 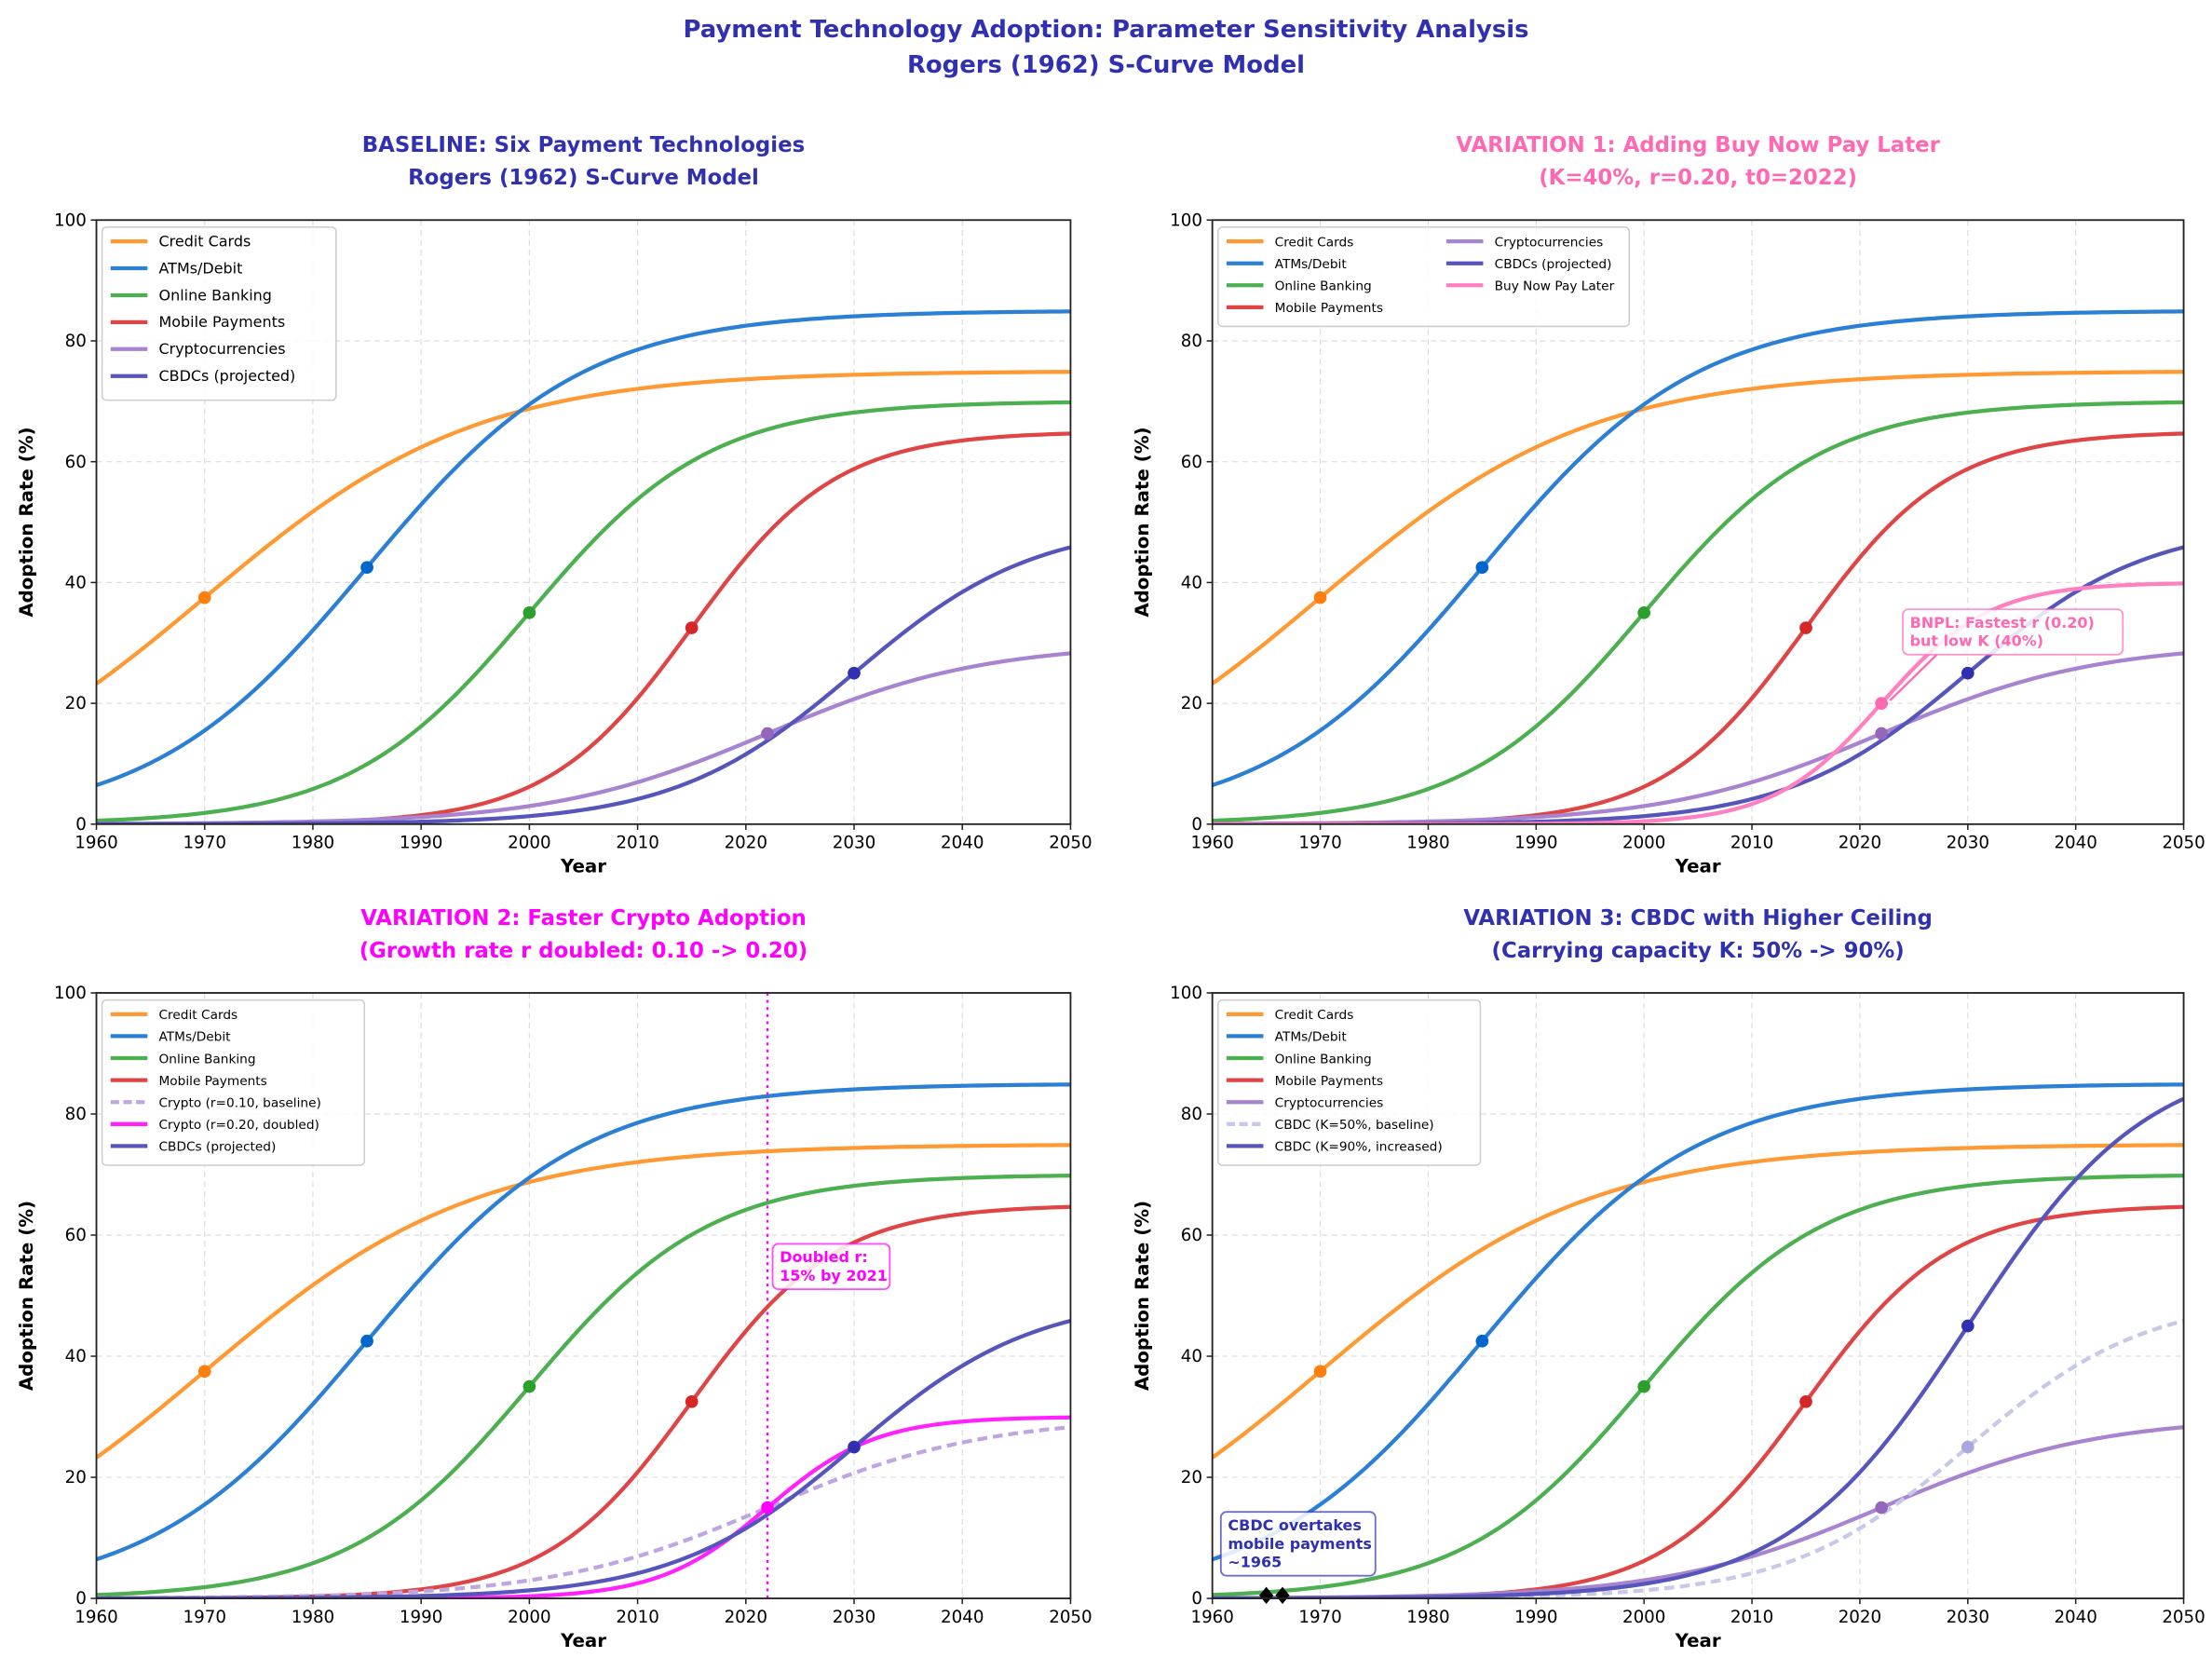 What do you see at coordinates (824, 1257) in the screenshot?
I see `annotation-text: Doubled r:` at bounding box center [824, 1257].